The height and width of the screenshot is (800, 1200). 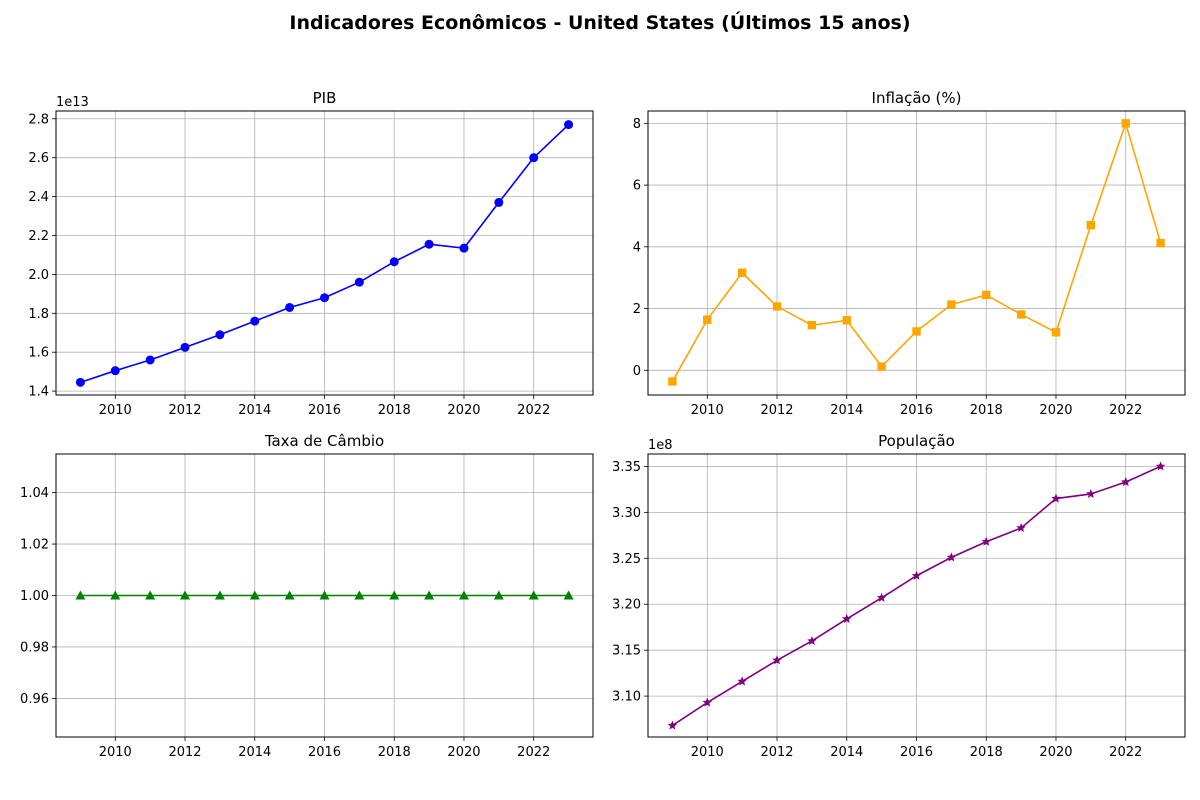 I want to click on panel-title: PIB, so click(x=325, y=98).